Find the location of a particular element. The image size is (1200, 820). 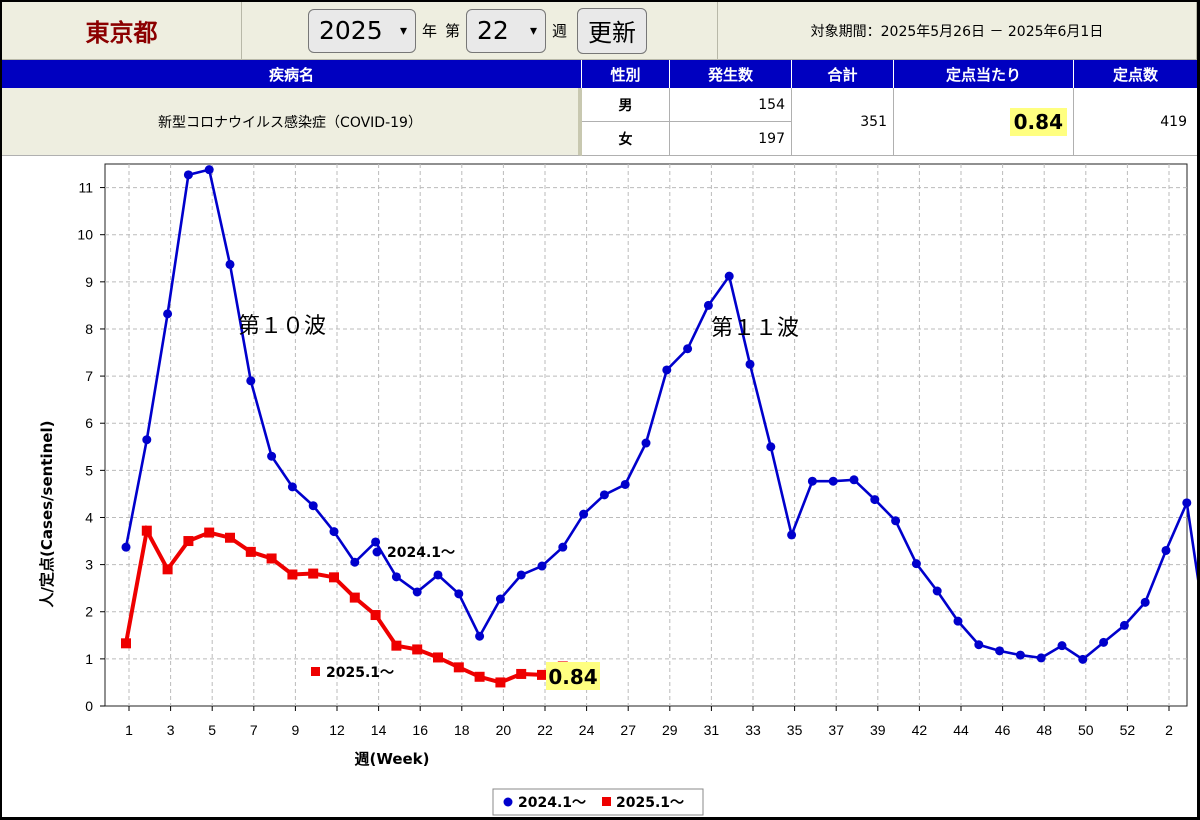

year-value: 2025 is located at coordinates (351, 30).